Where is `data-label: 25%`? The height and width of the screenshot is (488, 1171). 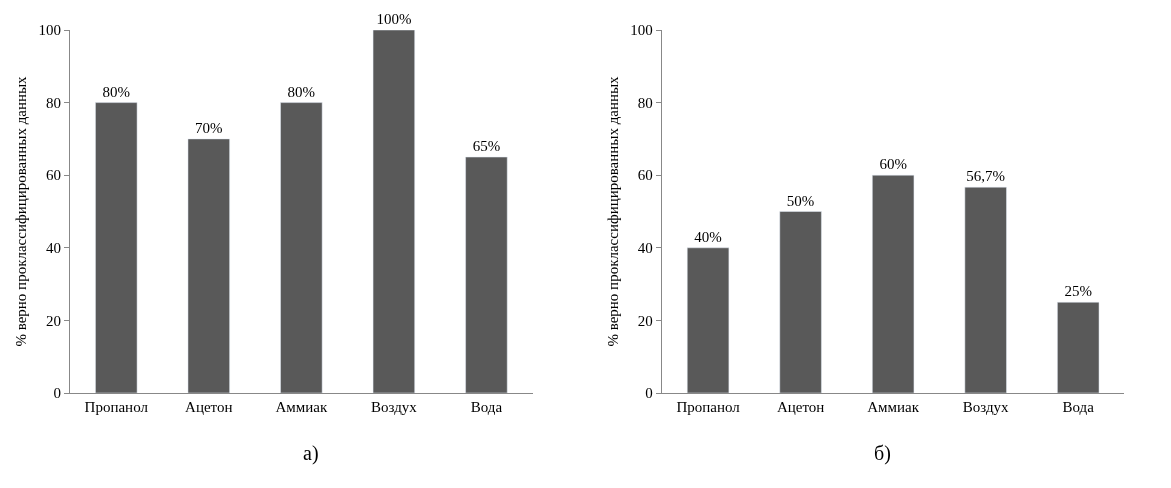
data-label: 25% is located at coordinates (1078, 291).